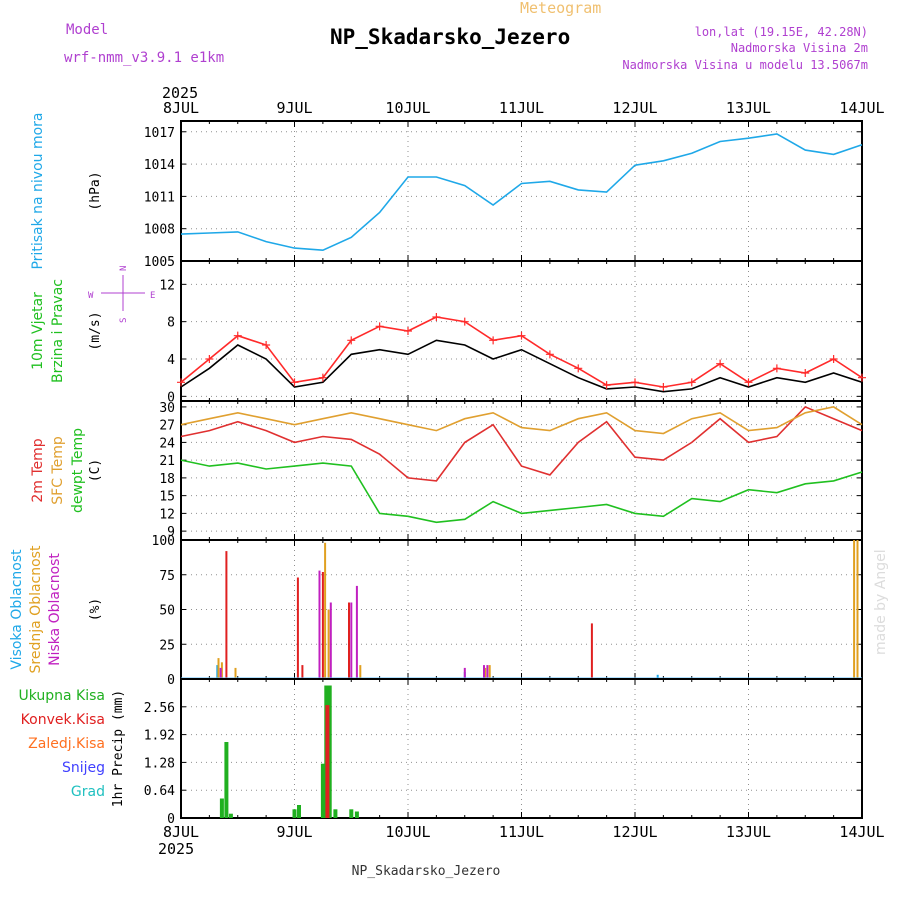 Image resolution: width=900 pixels, height=900 pixels. I want to click on y-tick-label: 4, so click(171, 360).